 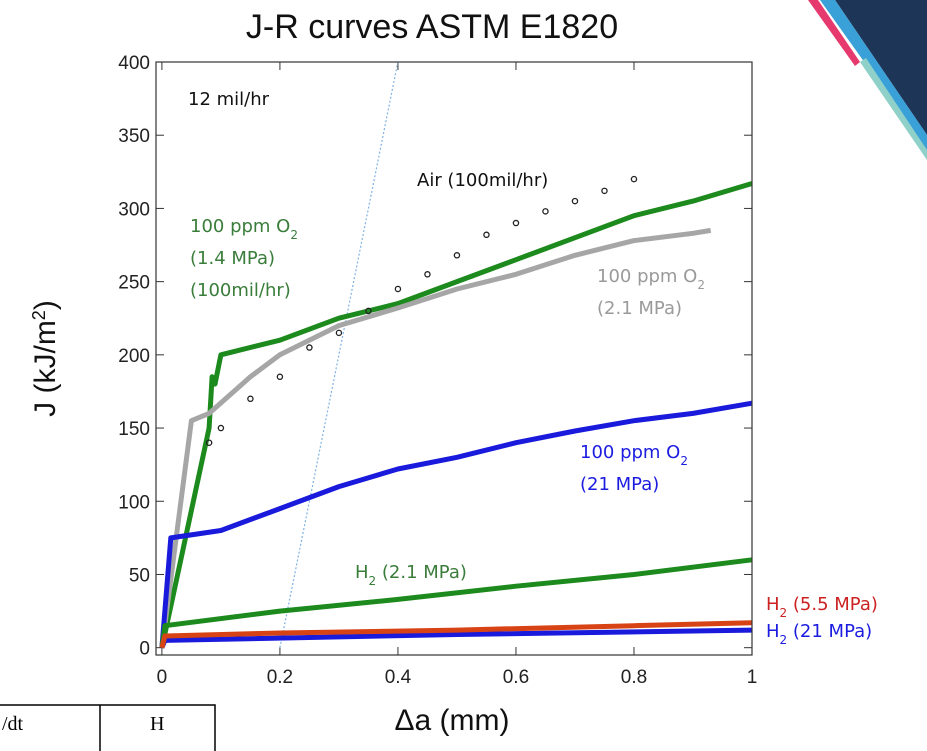 I want to click on annotation: (2.1 MPa), so click(x=639, y=308).